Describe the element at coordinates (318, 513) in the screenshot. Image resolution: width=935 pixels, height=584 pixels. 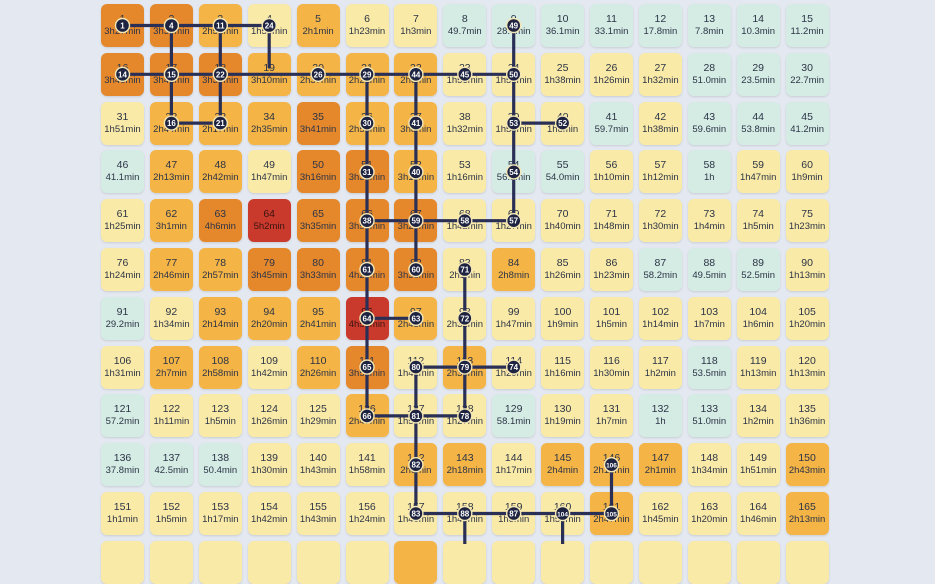
I see `grid-cell-155: 155 1h43min` at that location.